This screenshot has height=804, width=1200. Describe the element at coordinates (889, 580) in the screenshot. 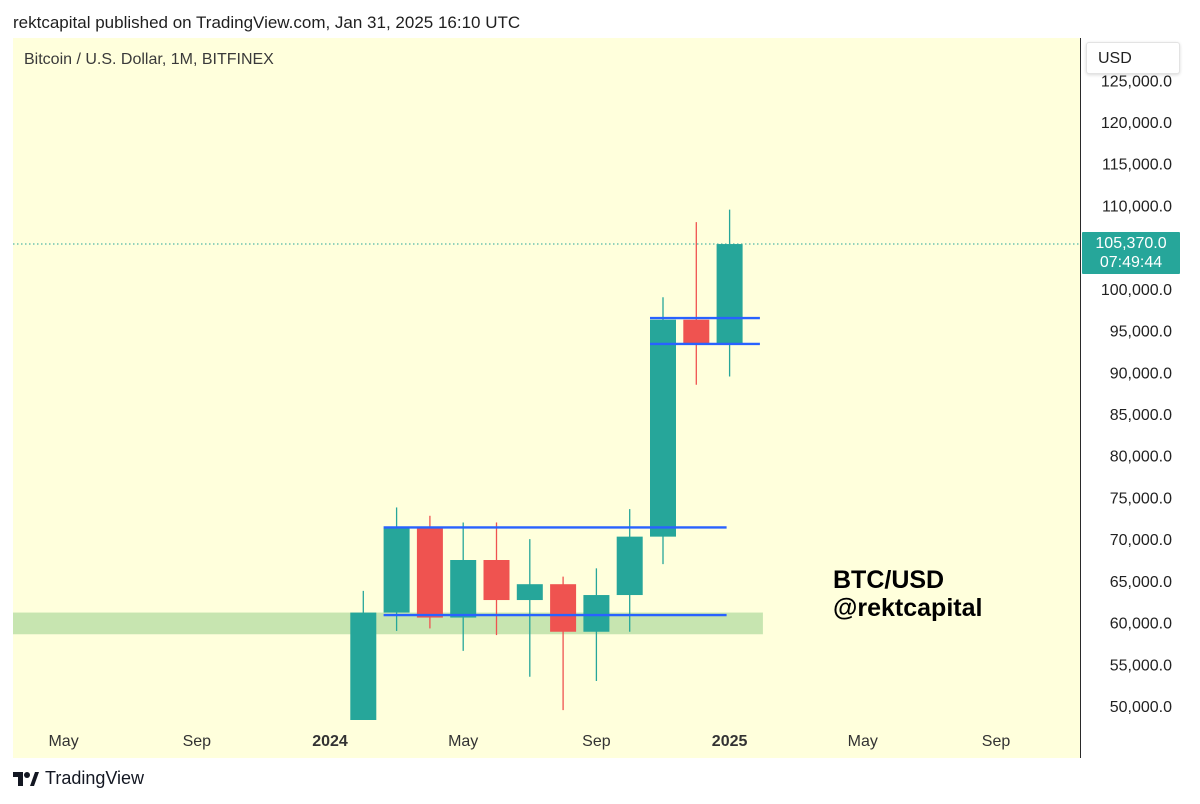

I see `watermark-symbol: BTC/USD` at that location.